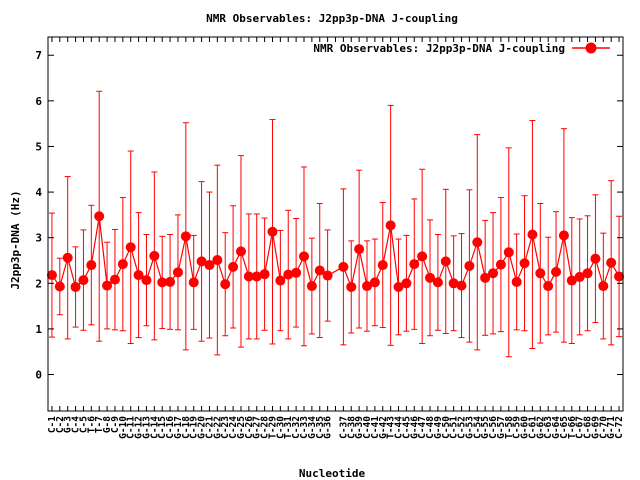  I want to click on x-tick-label: C-33, so click(304, 427).